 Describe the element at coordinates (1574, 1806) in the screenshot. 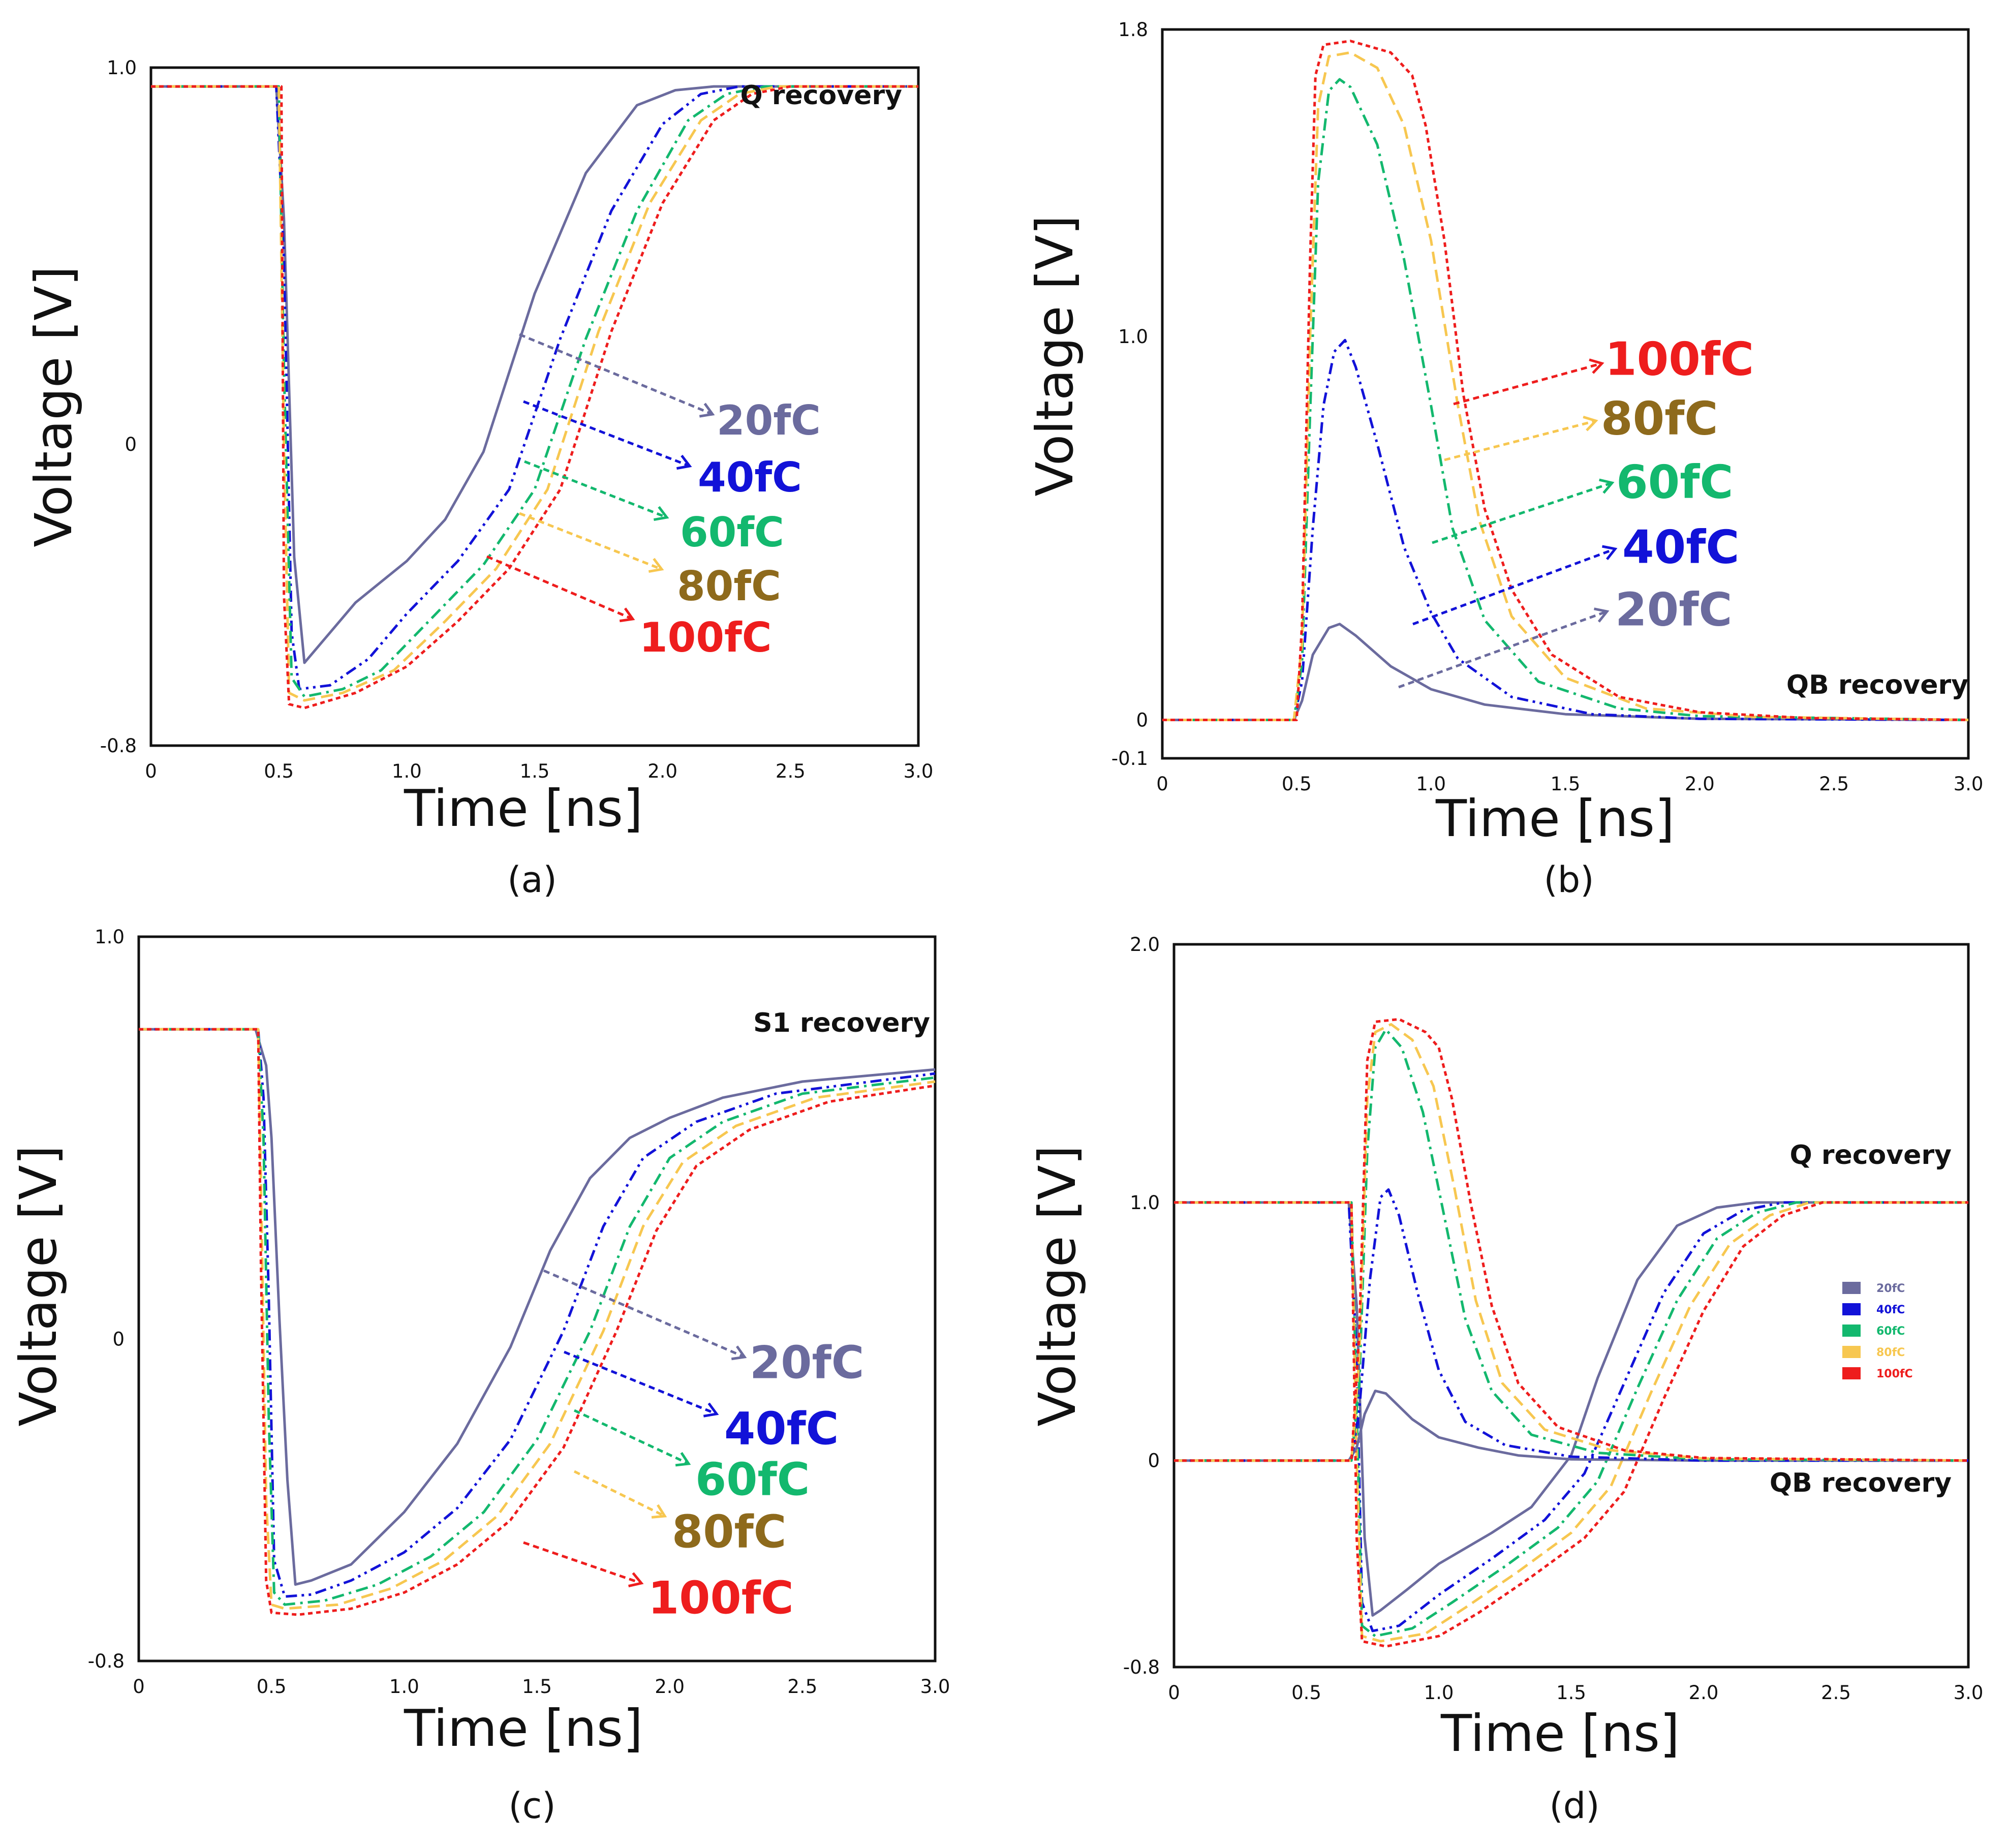

I see `panel-caption: (d)` at that location.